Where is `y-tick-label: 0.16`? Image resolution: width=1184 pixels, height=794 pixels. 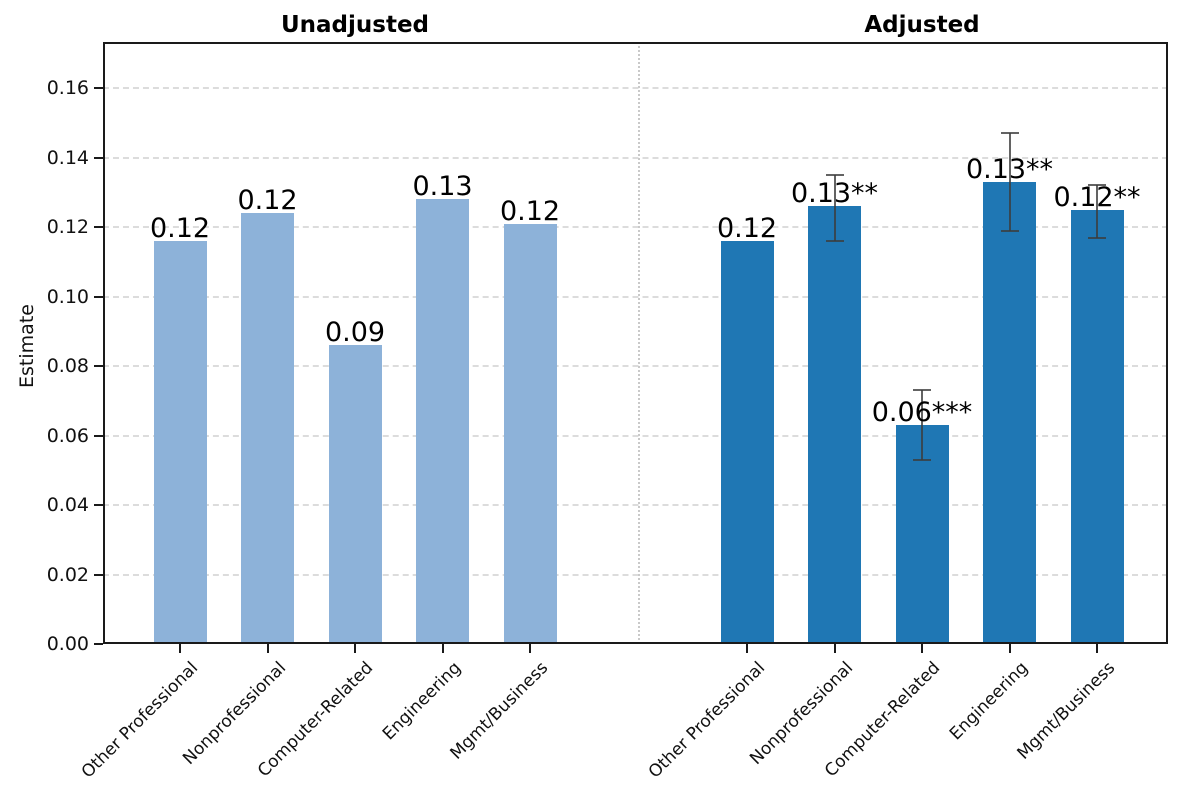 y-tick-label: 0.16 is located at coordinates (67, 88).